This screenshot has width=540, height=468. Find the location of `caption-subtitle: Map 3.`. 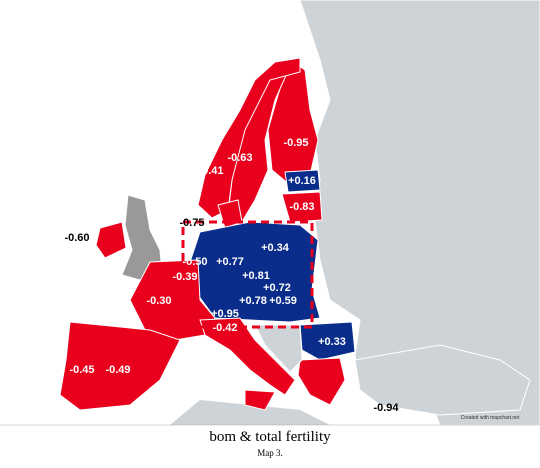

caption-subtitle: Map 3. is located at coordinates (270, 453).